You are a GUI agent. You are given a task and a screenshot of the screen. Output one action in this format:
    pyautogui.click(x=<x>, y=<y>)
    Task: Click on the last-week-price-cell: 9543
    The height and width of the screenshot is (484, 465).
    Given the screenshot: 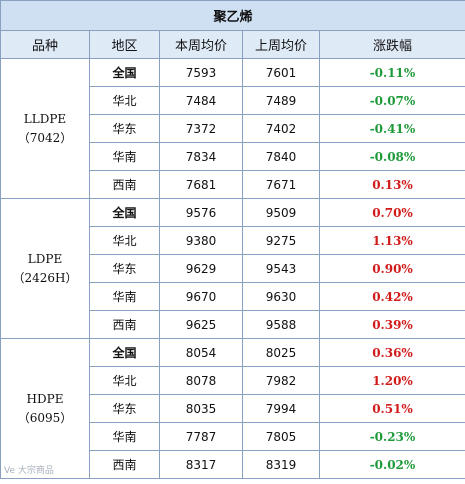 What is the action you would take?
    pyautogui.click(x=281, y=268)
    